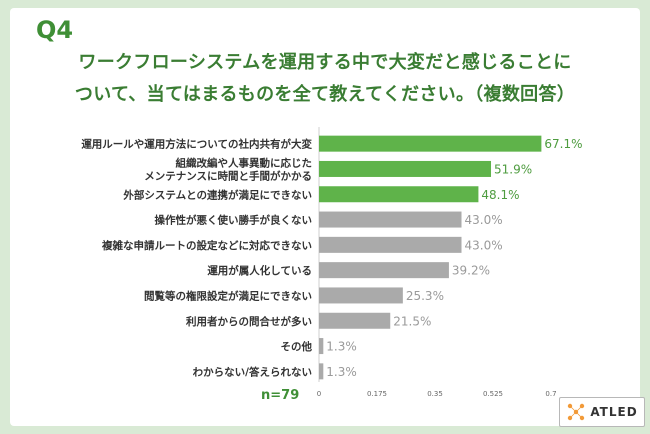  I want to click on data-label: 25.3%, so click(425, 296).